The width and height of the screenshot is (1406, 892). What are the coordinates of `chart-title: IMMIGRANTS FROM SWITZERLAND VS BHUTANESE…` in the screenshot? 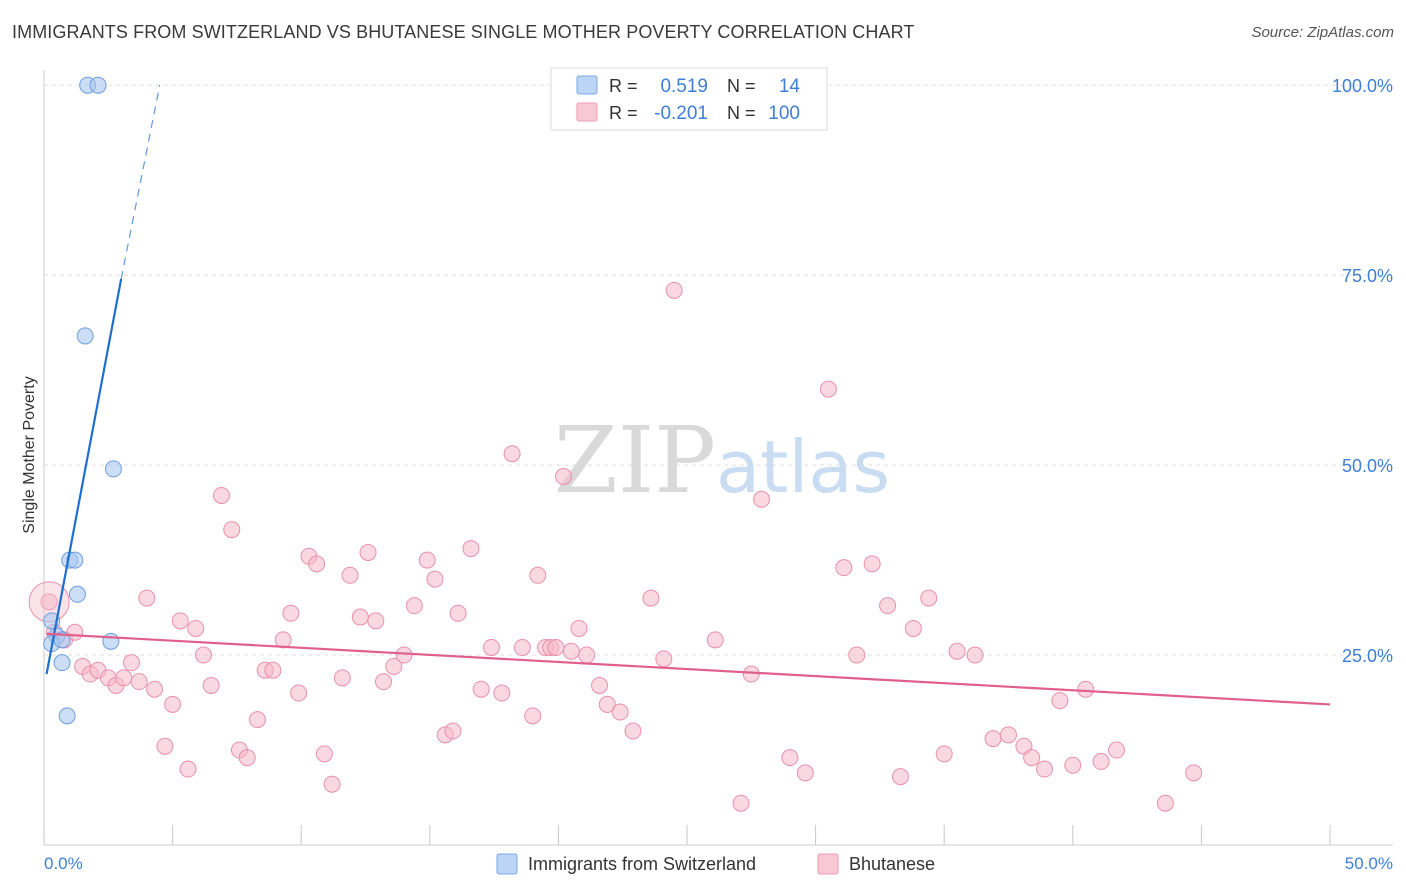 It's located at (463, 32).